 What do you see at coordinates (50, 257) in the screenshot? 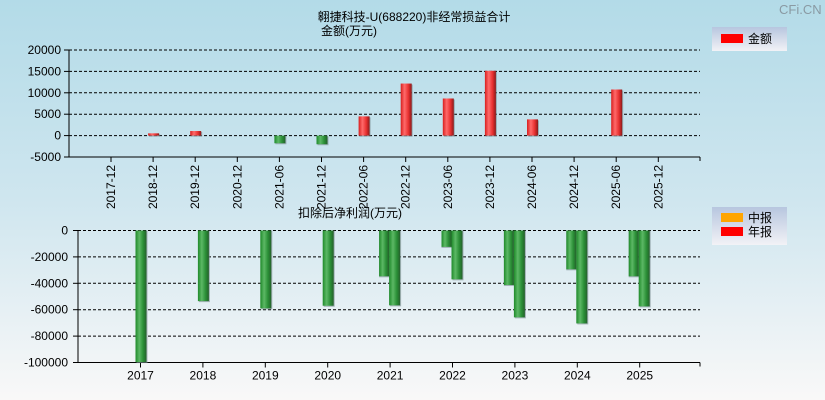
I see `y-tick-label: -20000` at bounding box center [50, 257].